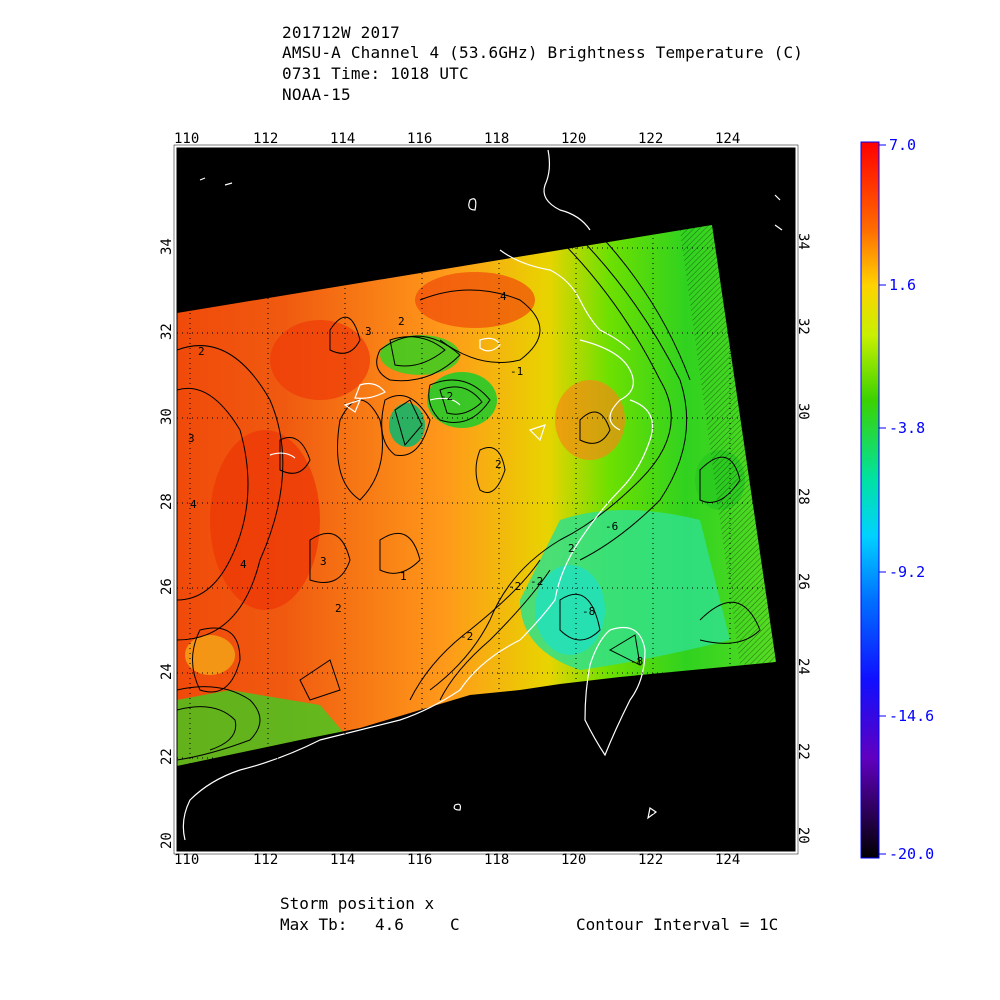 The height and width of the screenshot is (1000, 1000). What do you see at coordinates (457, 139) in the screenshot?
I see `lon-axis-top: 110 112 114 116 118 120 122 124` at bounding box center [457, 139].